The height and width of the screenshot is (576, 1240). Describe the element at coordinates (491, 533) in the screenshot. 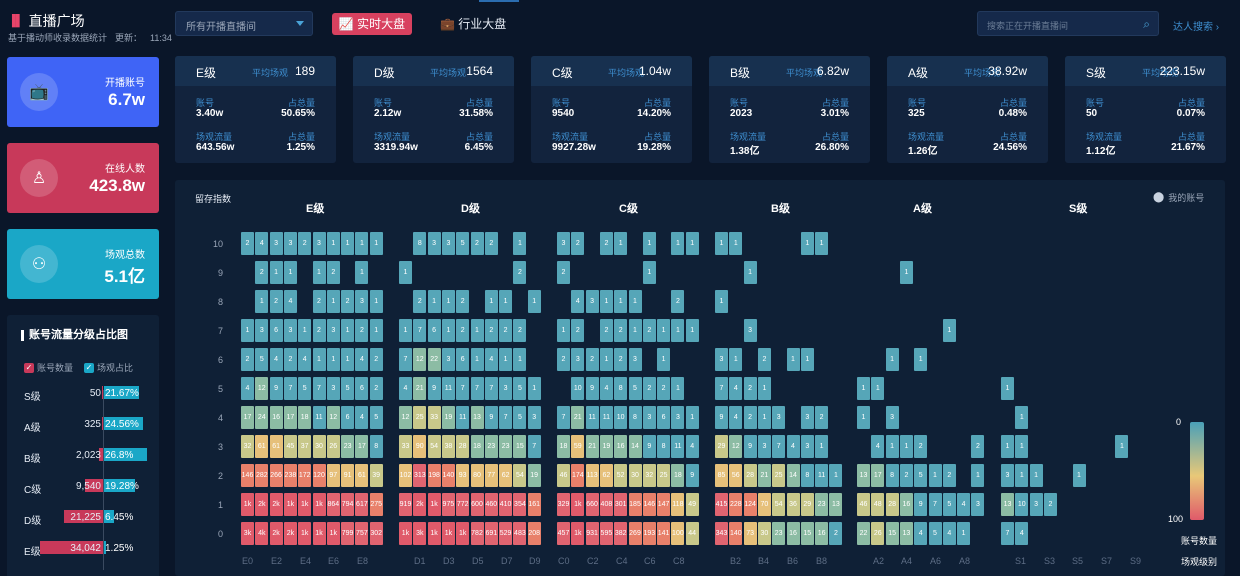

I see `heatmap-cell: 691` at that location.